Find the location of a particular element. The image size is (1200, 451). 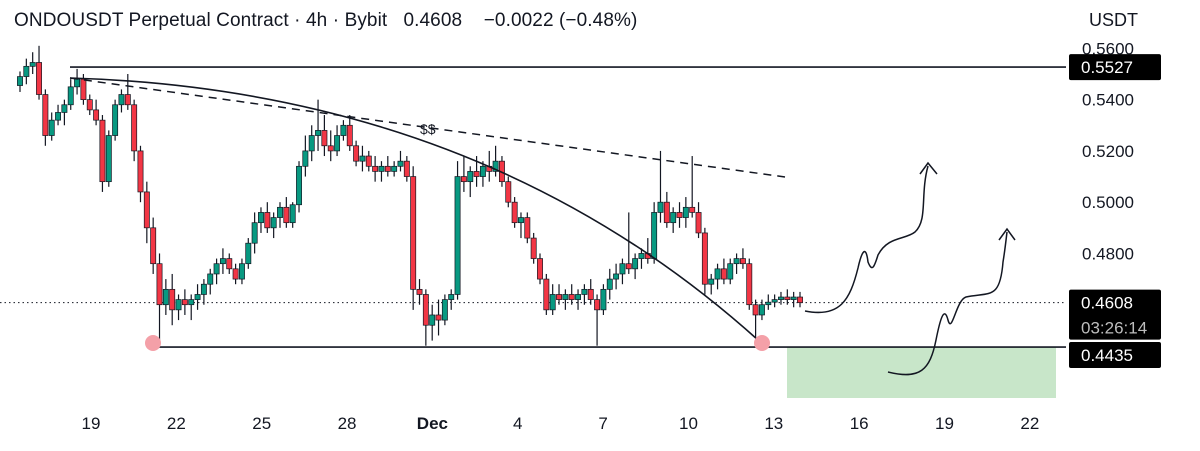

bar-countdown: 03:26:14 is located at coordinates (1114, 328).